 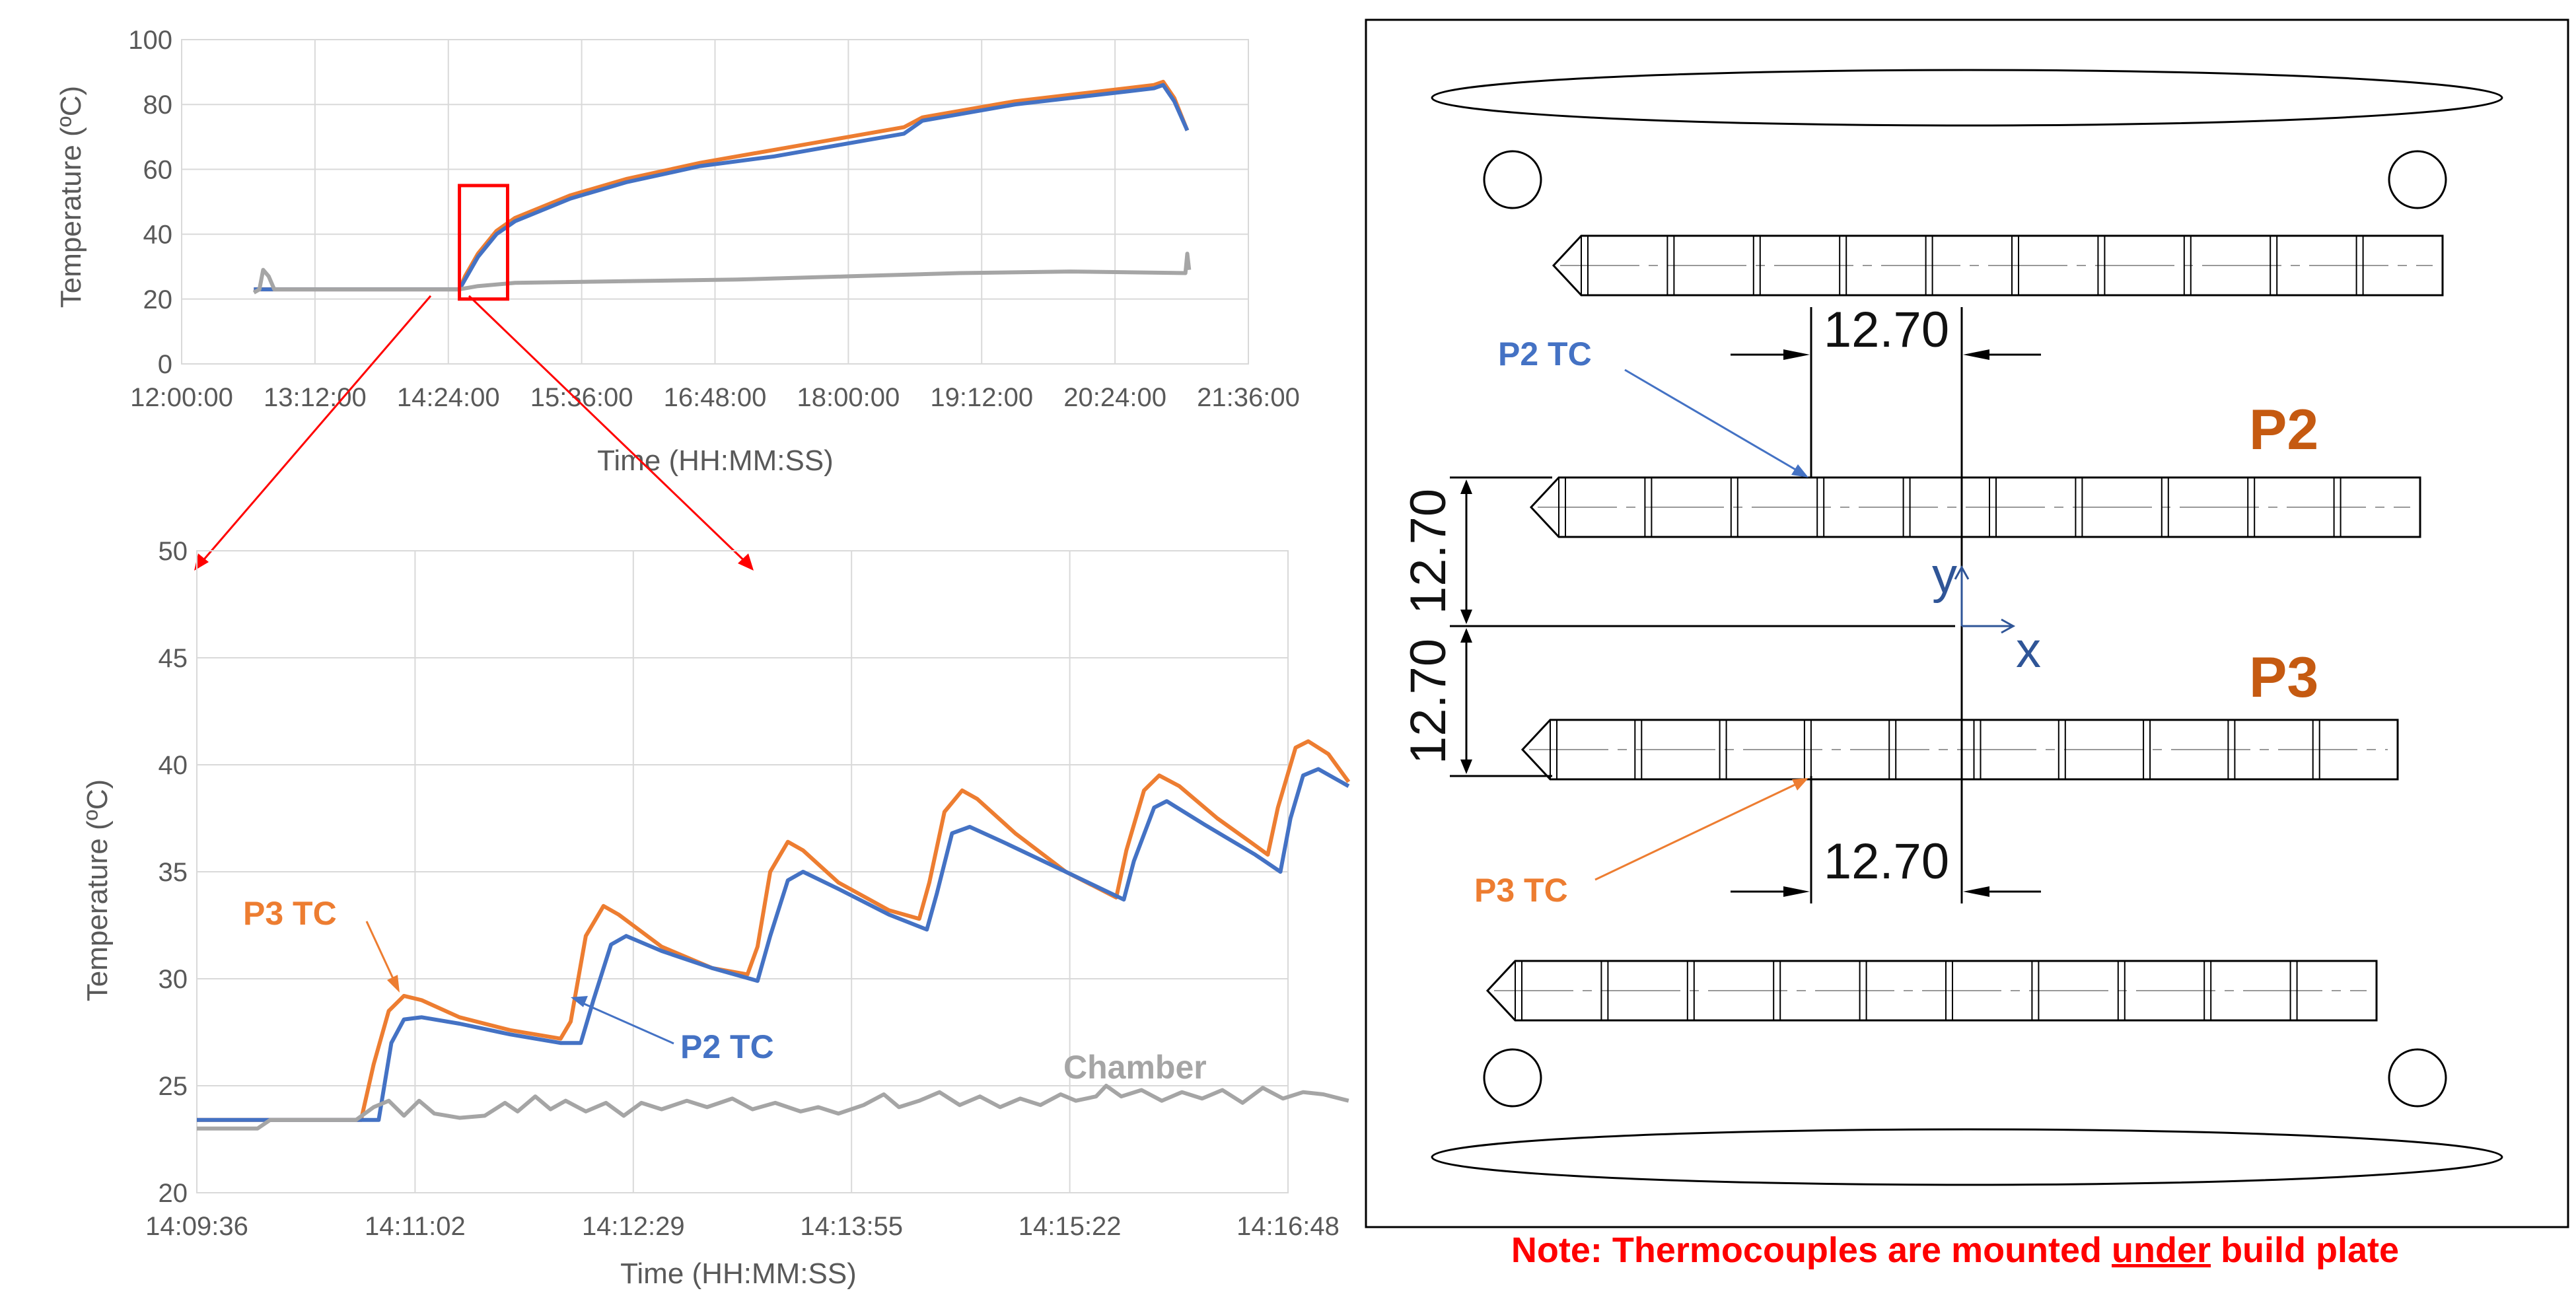 I want to click on zoom-connector-left, so click(x=315, y=430).